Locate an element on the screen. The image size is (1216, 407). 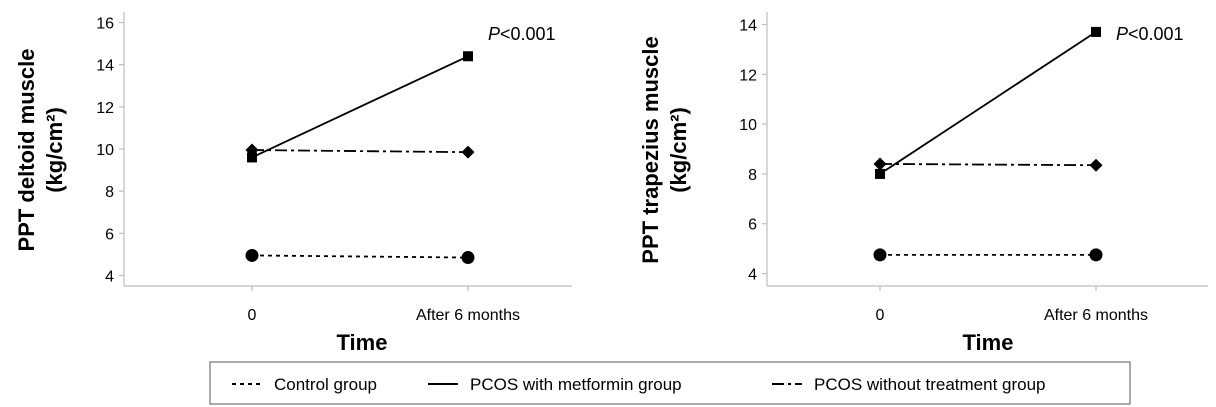
legend-label: PCOS with metformin group is located at coordinates (576, 384).